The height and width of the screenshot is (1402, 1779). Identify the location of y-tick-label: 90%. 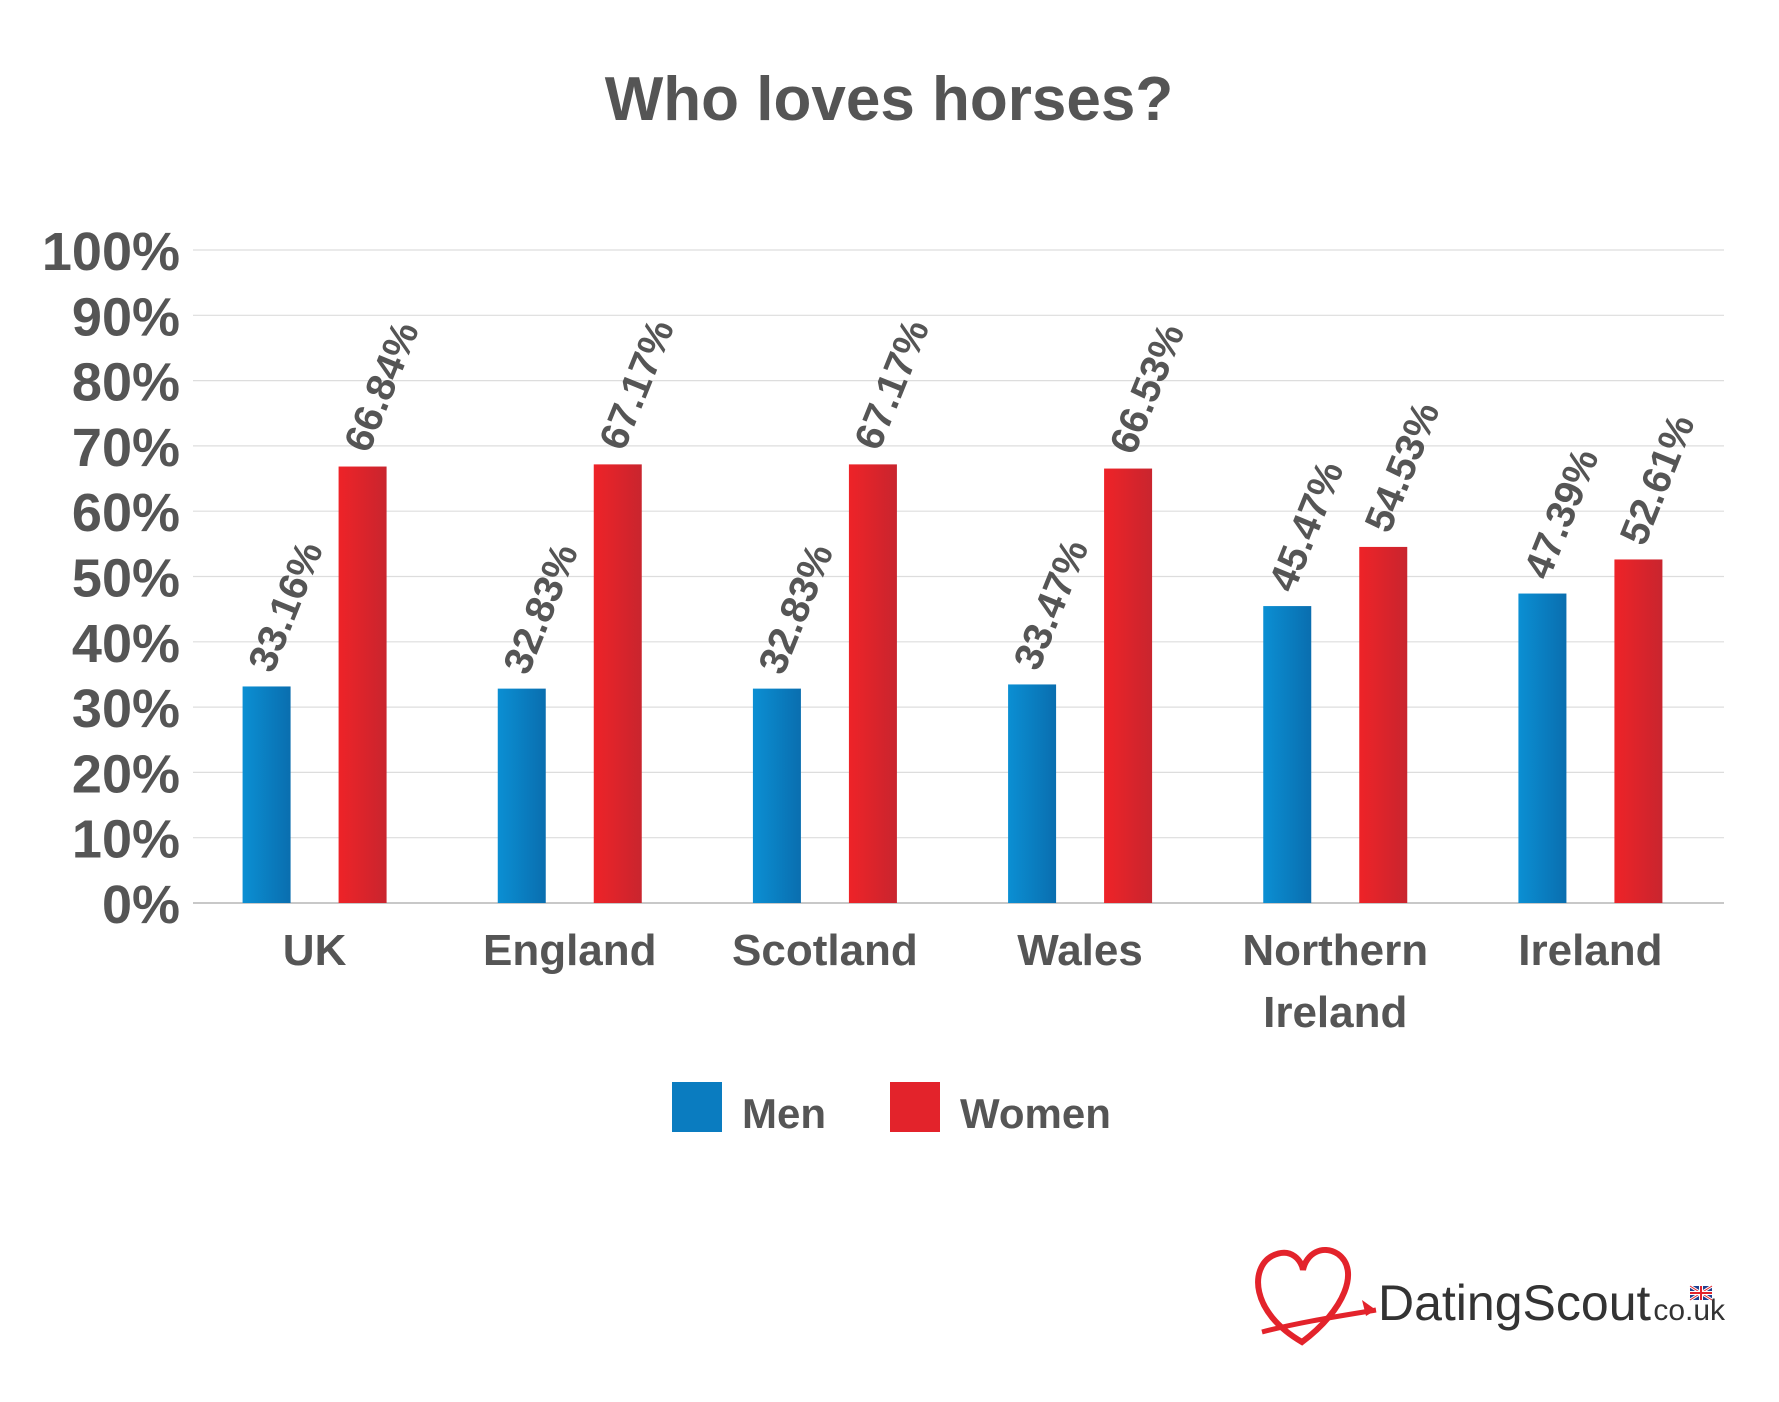
(126, 317).